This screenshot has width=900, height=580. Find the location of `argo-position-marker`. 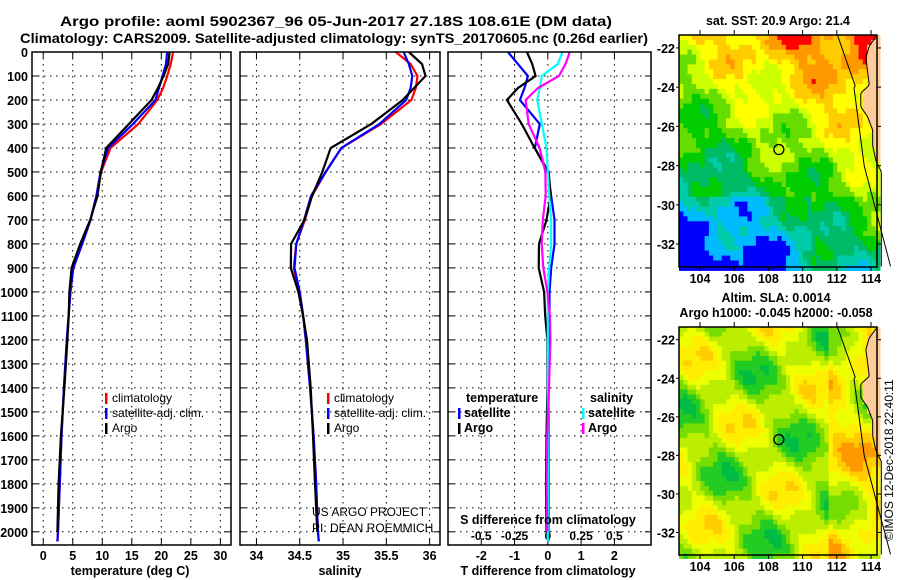

argo-position-marker is located at coordinates (779, 149).